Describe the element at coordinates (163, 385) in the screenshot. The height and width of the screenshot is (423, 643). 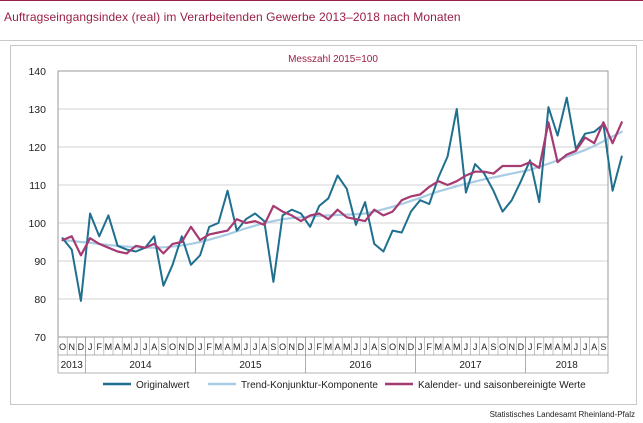
I see `legend-label-0: Originalwert` at that location.